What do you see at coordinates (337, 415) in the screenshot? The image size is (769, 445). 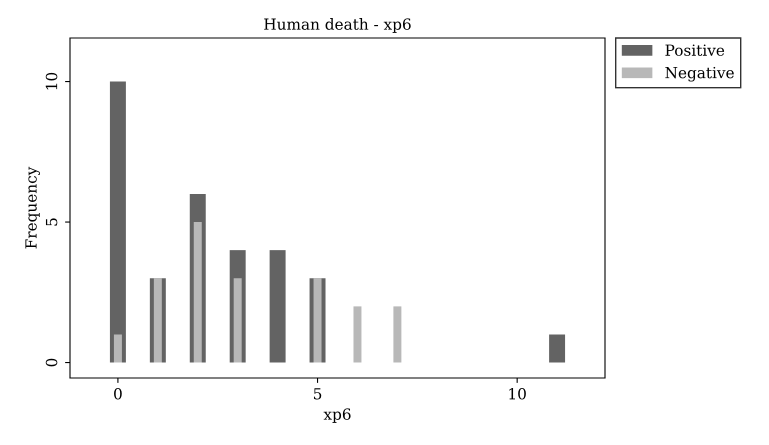 I see `x-axis-title: xp6` at bounding box center [337, 415].